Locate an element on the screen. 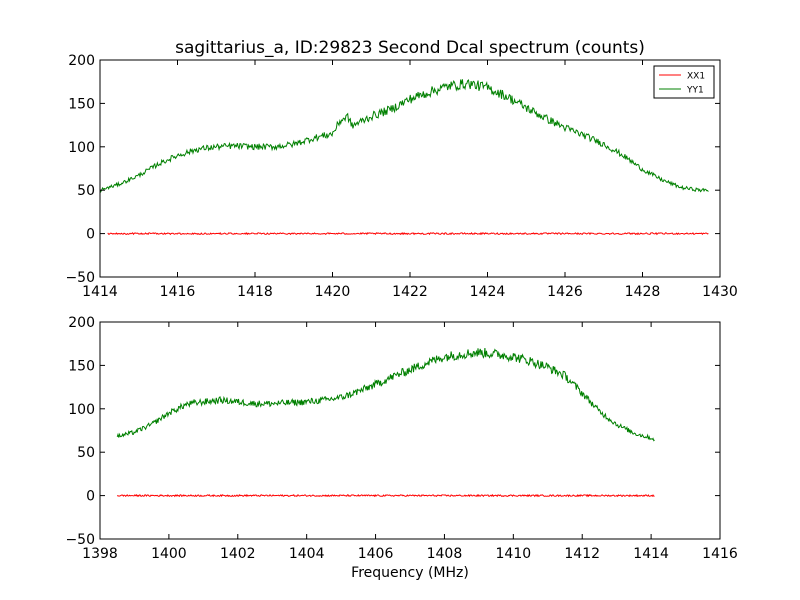 The width and height of the screenshot is (800, 600). x-tick-label: 1404 is located at coordinates (307, 554).